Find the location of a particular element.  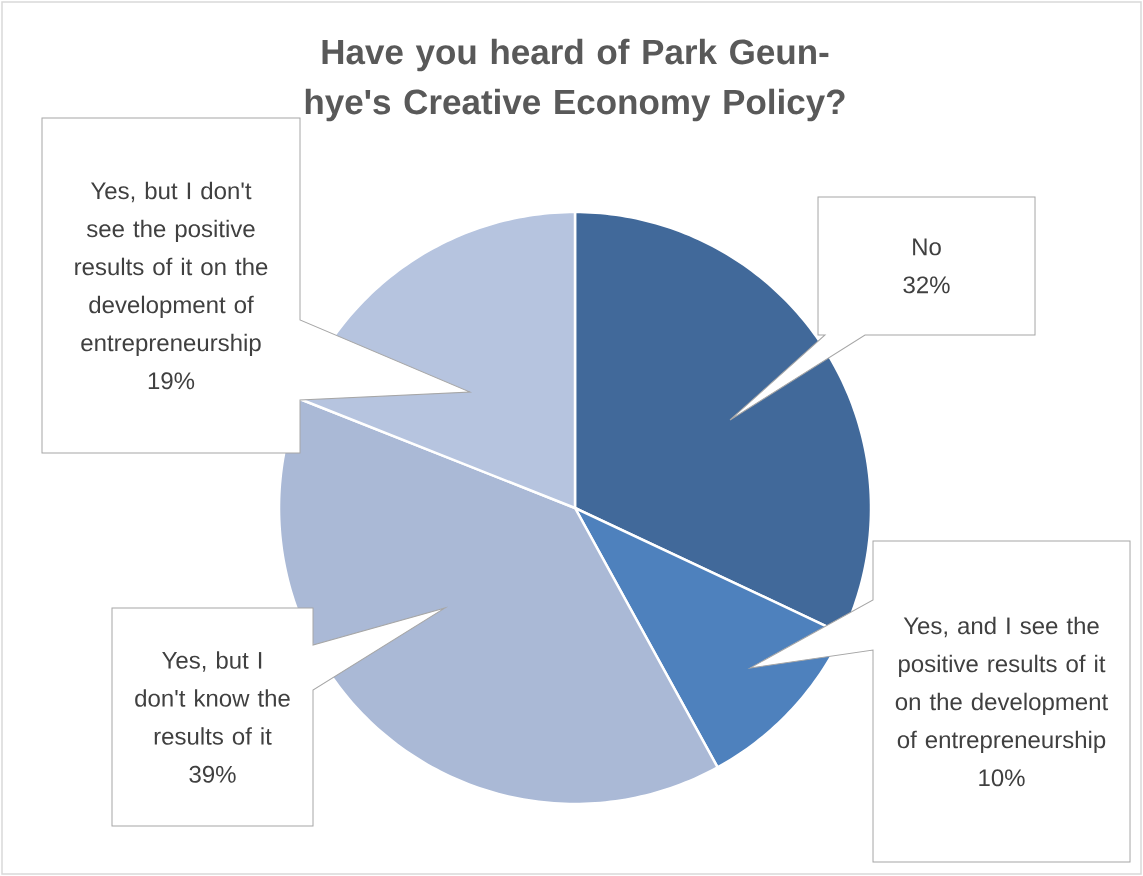

slice-label: Yes, but I don't see the positive results of it on the development of entrepreneurship is located at coordinates (171, 269).